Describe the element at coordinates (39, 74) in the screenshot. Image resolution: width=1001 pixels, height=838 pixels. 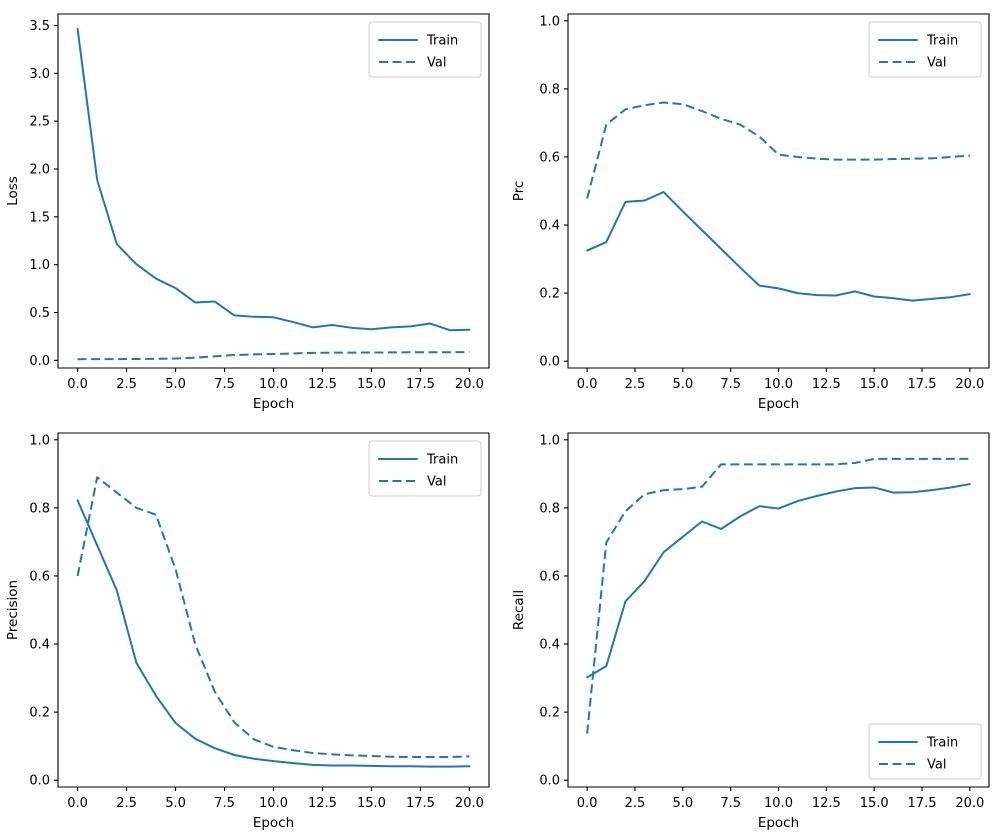
I see `y-tick-label: 3.0` at that location.